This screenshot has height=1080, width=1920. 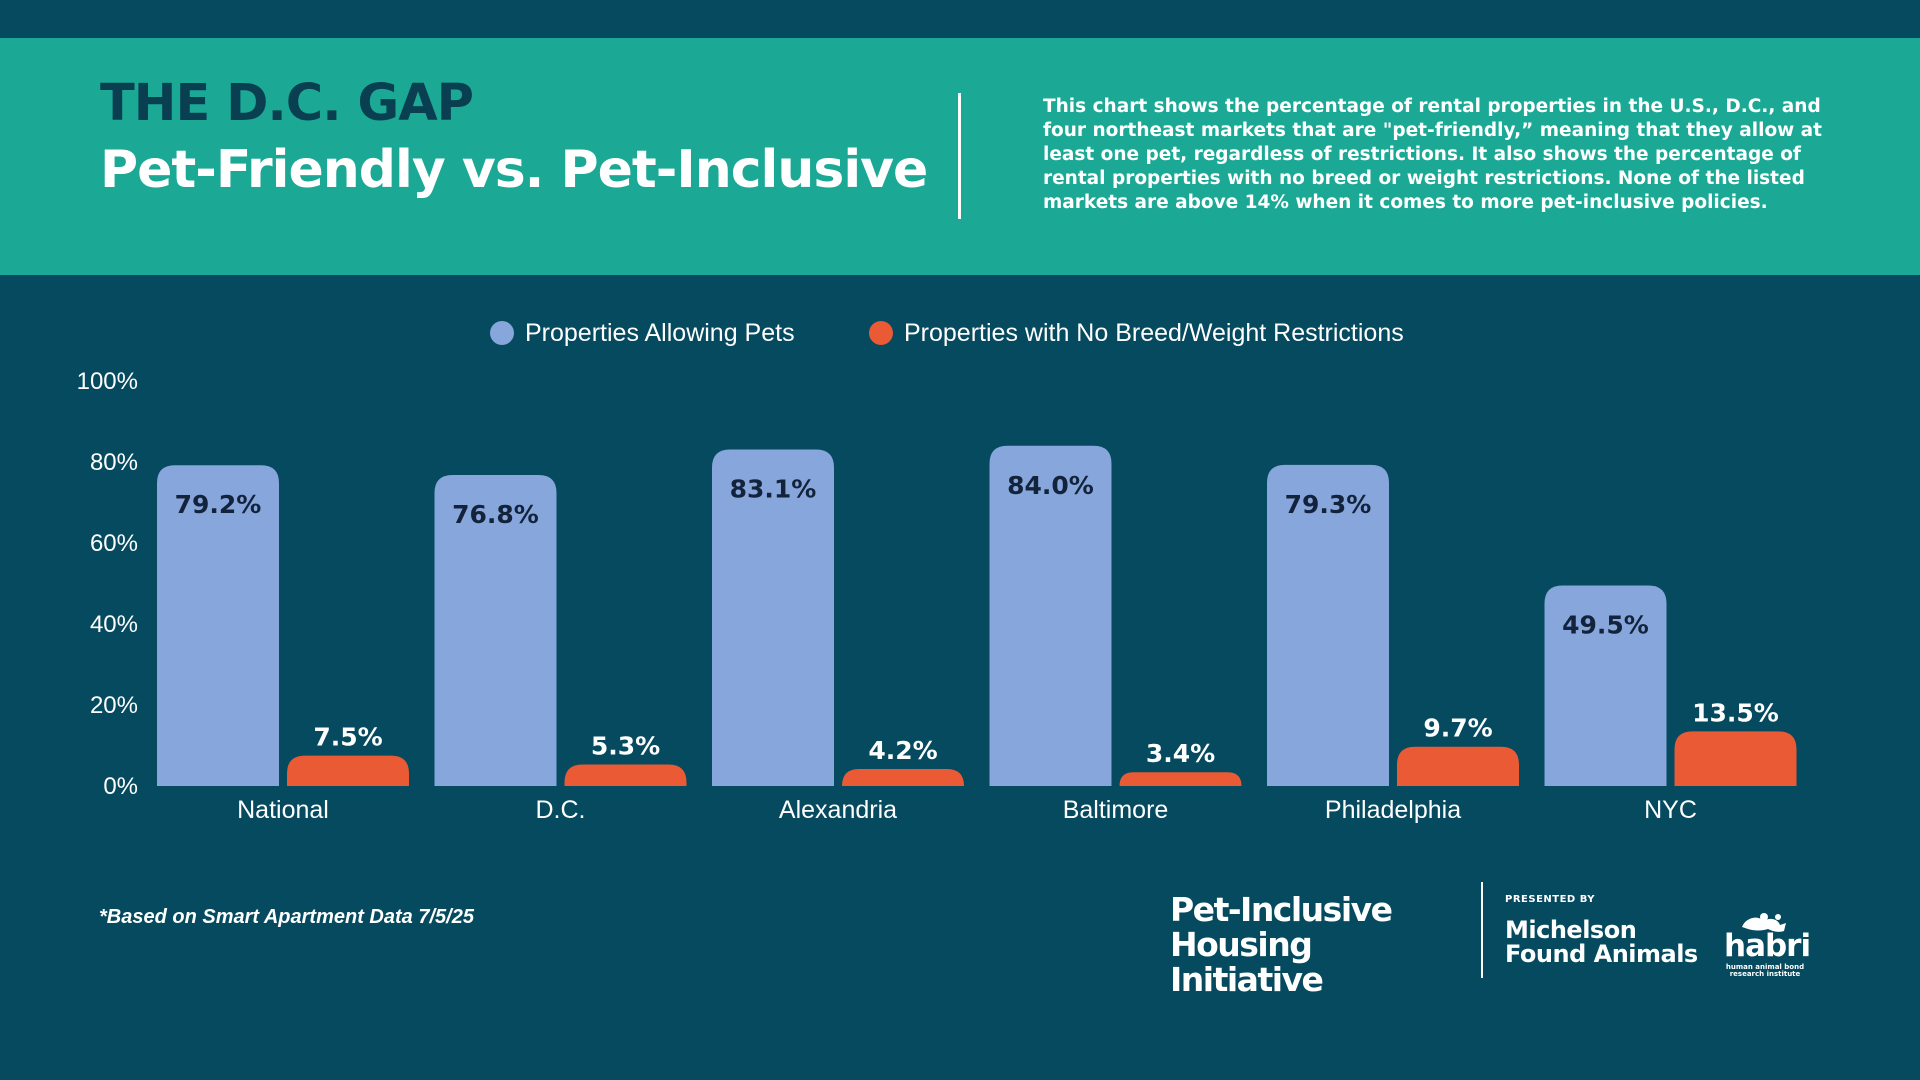 I want to click on initiative-logo: Pet-Inclusive Housing Initiative, so click(x=1320, y=944).